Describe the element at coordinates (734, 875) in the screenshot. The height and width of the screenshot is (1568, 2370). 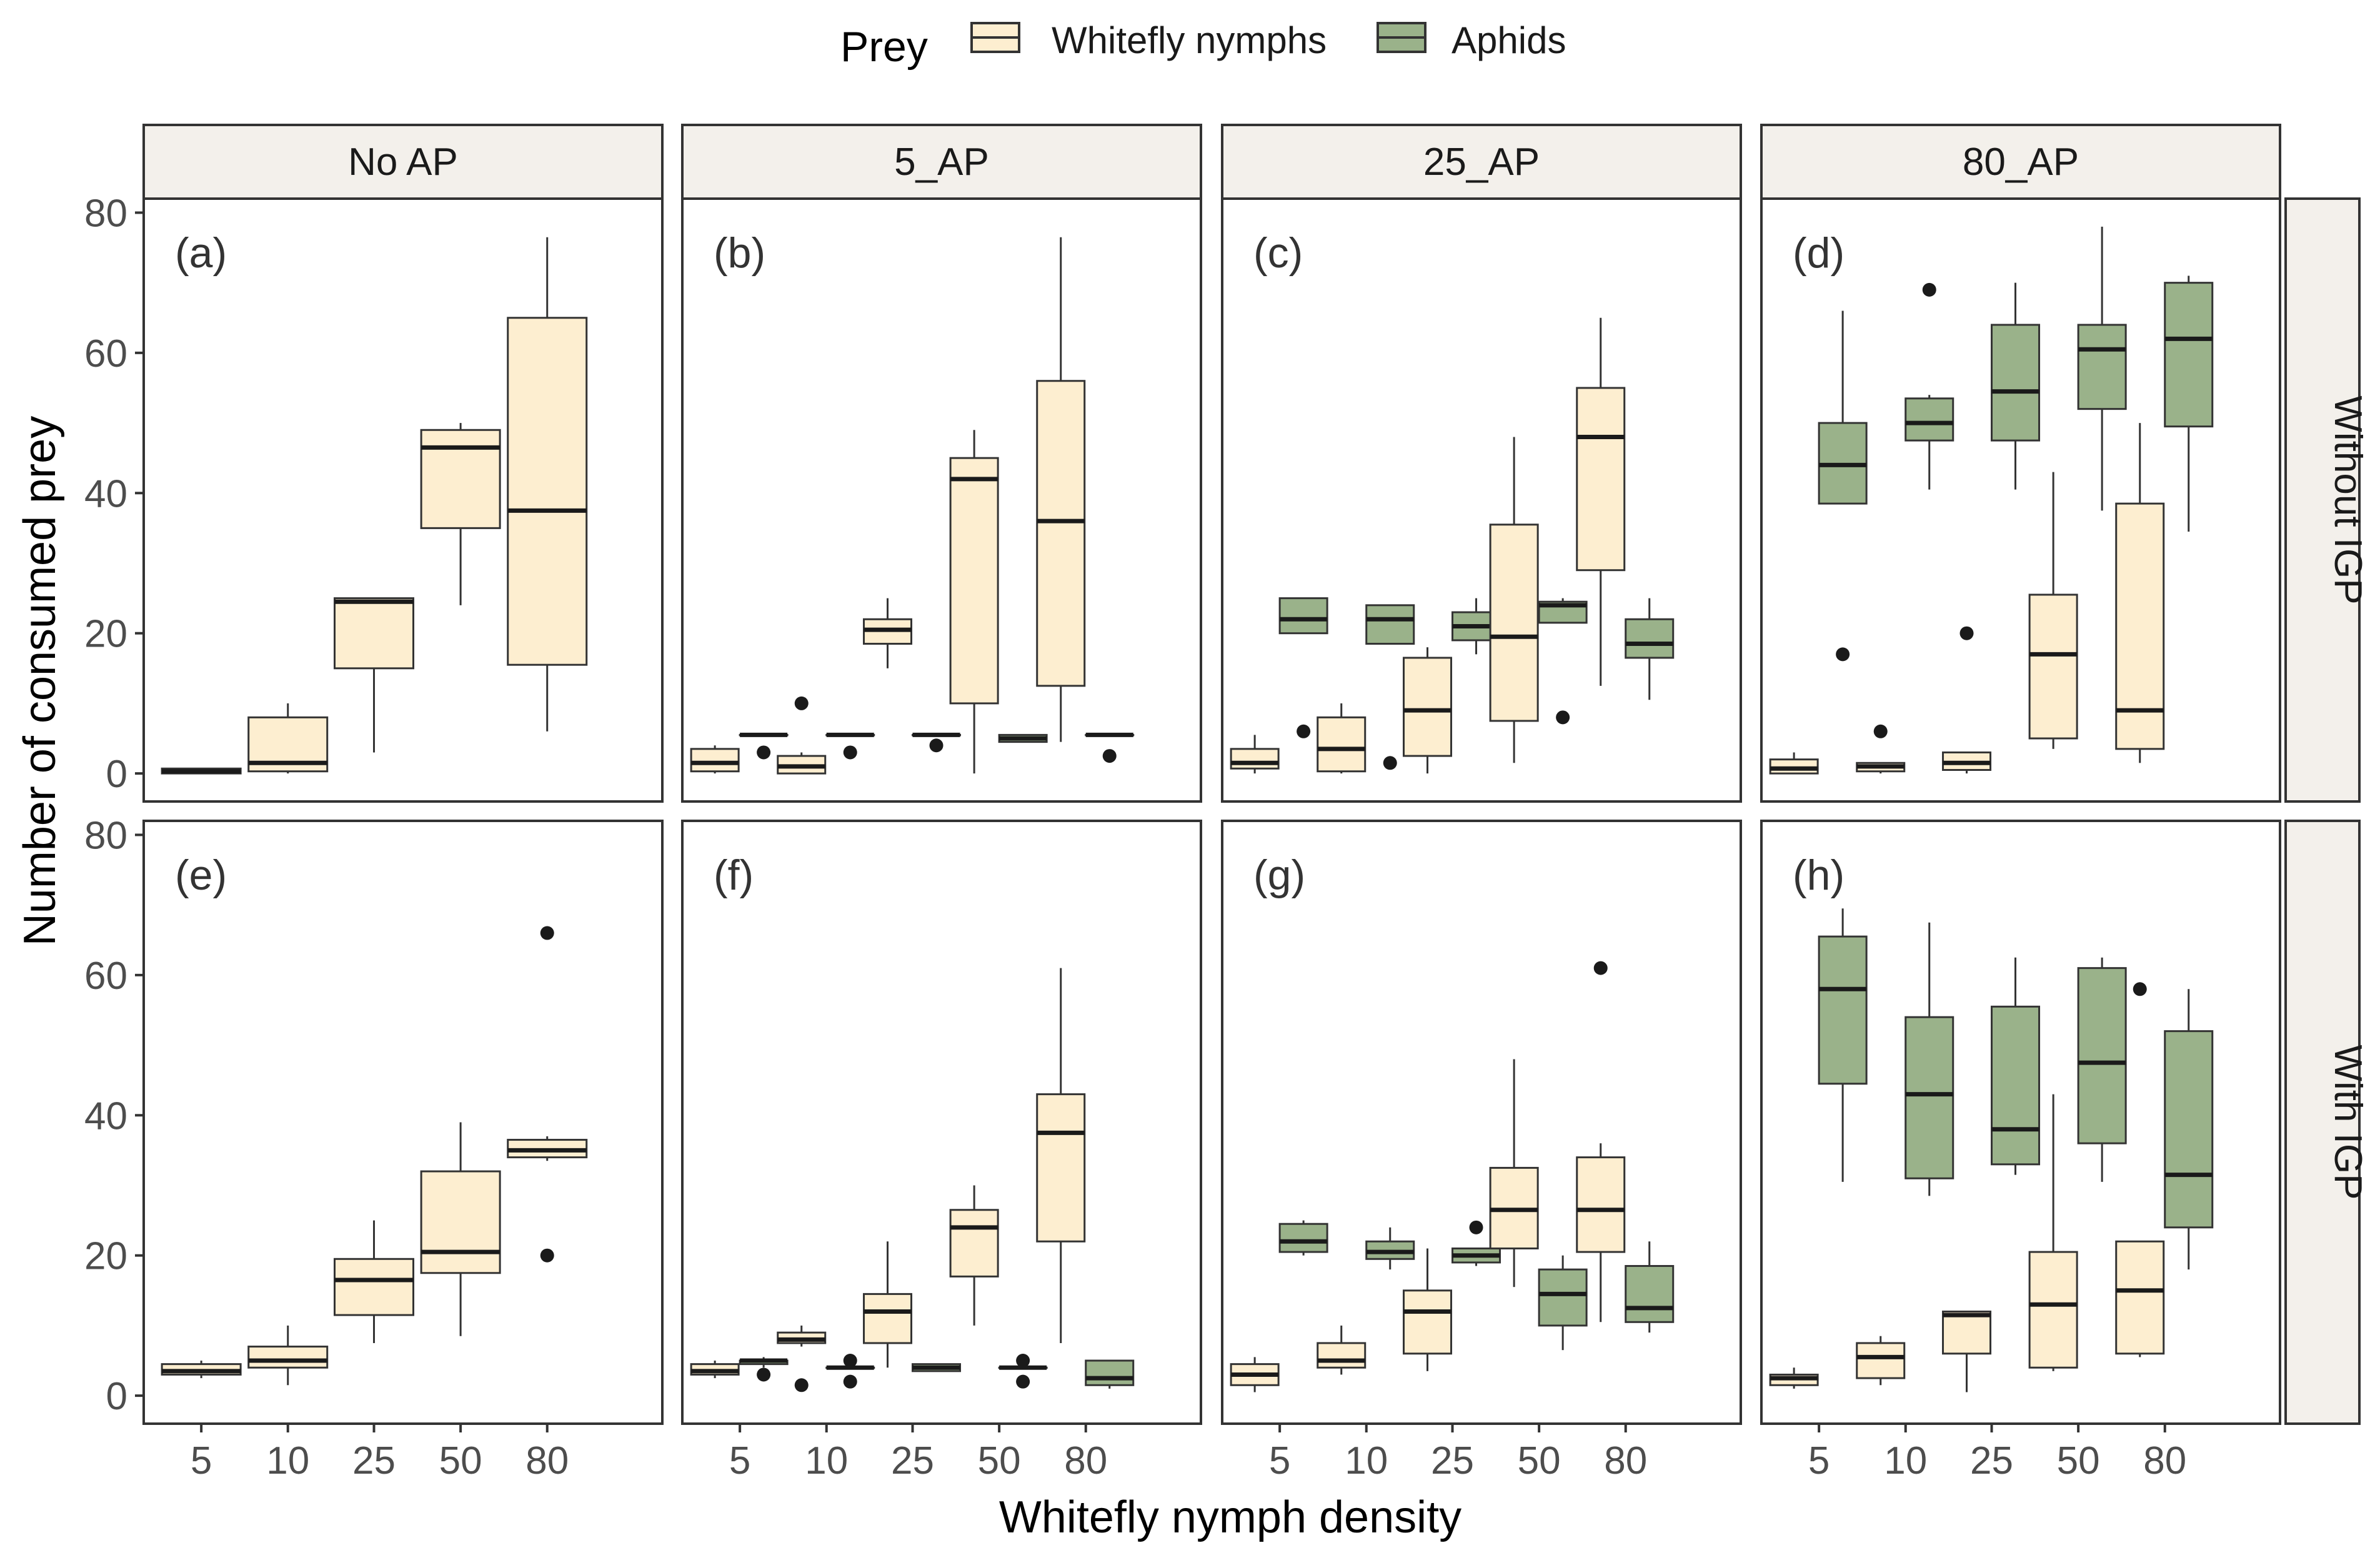
I see `panel-tag: (f)` at that location.